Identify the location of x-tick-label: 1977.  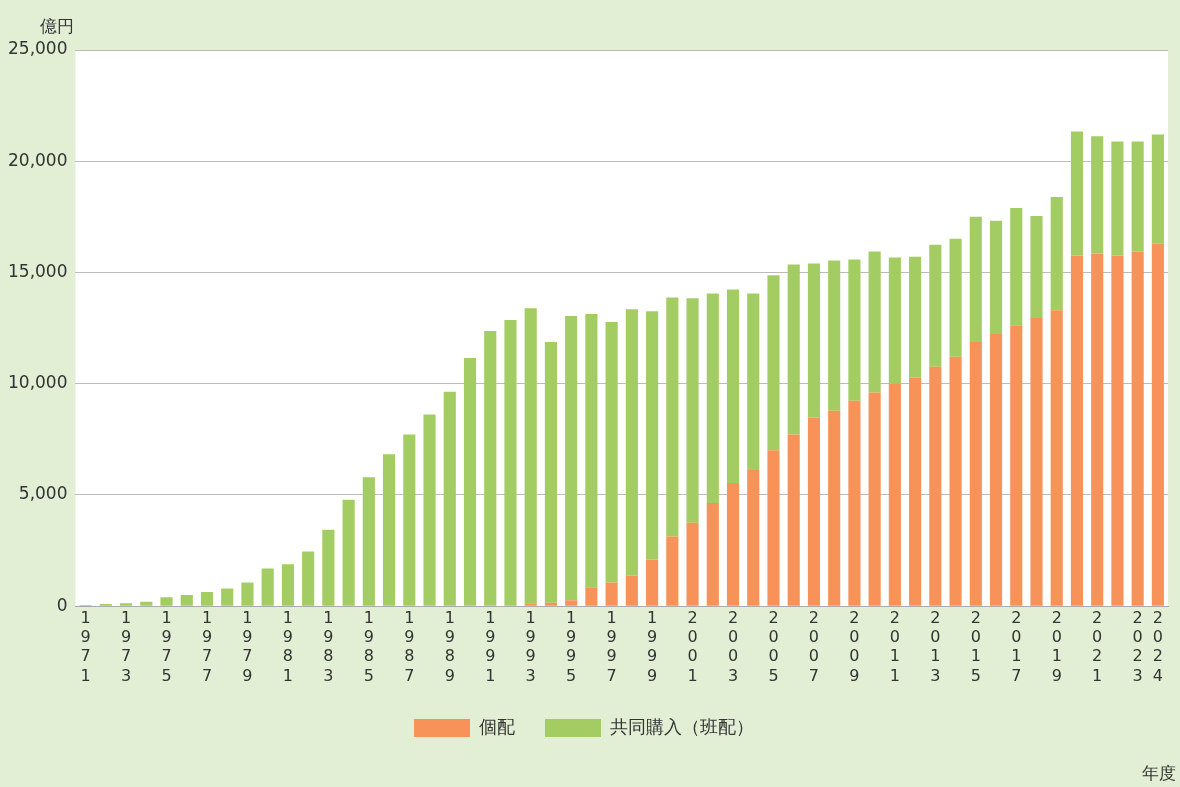
(207, 646).